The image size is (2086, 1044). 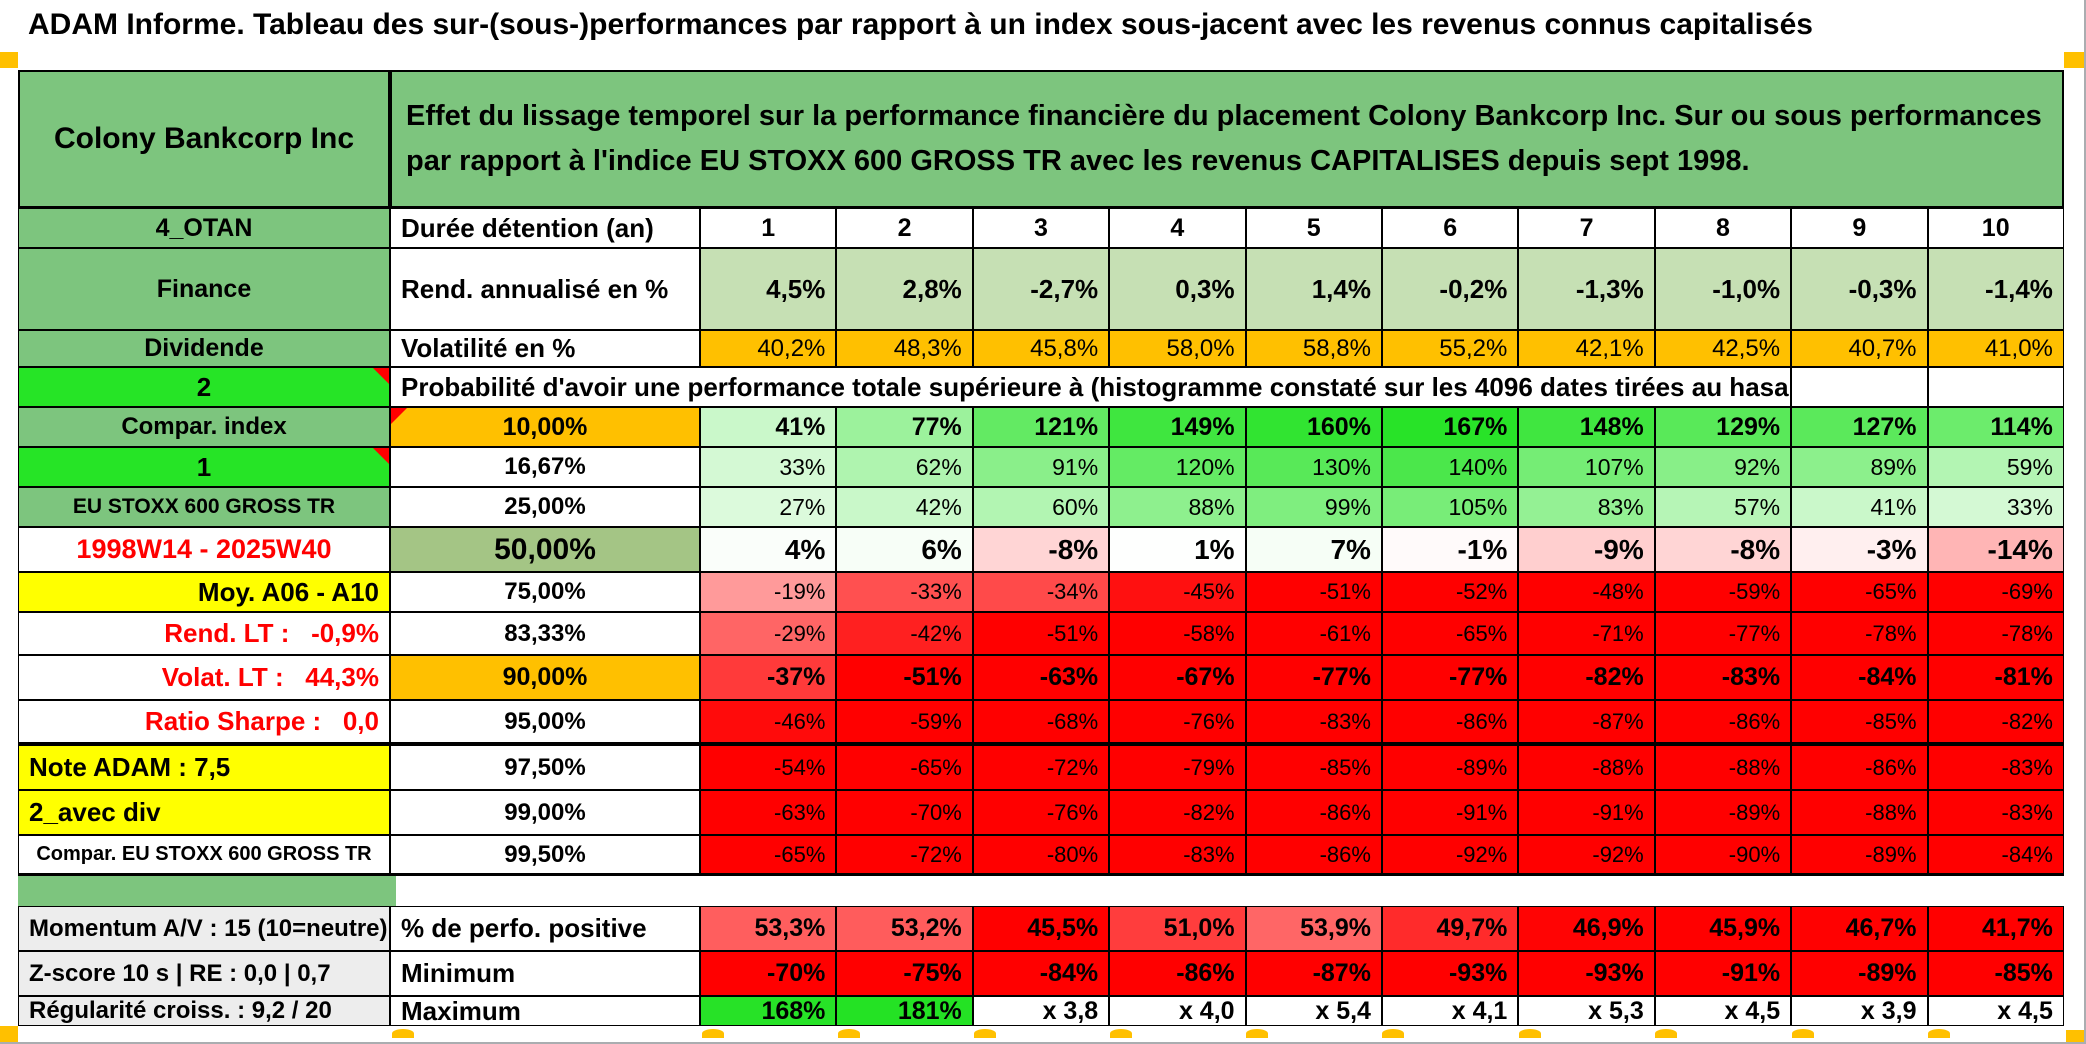 What do you see at coordinates (768, 677) in the screenshot?
I see `cell-10-1: -37%` at bounding box center [768, 677].